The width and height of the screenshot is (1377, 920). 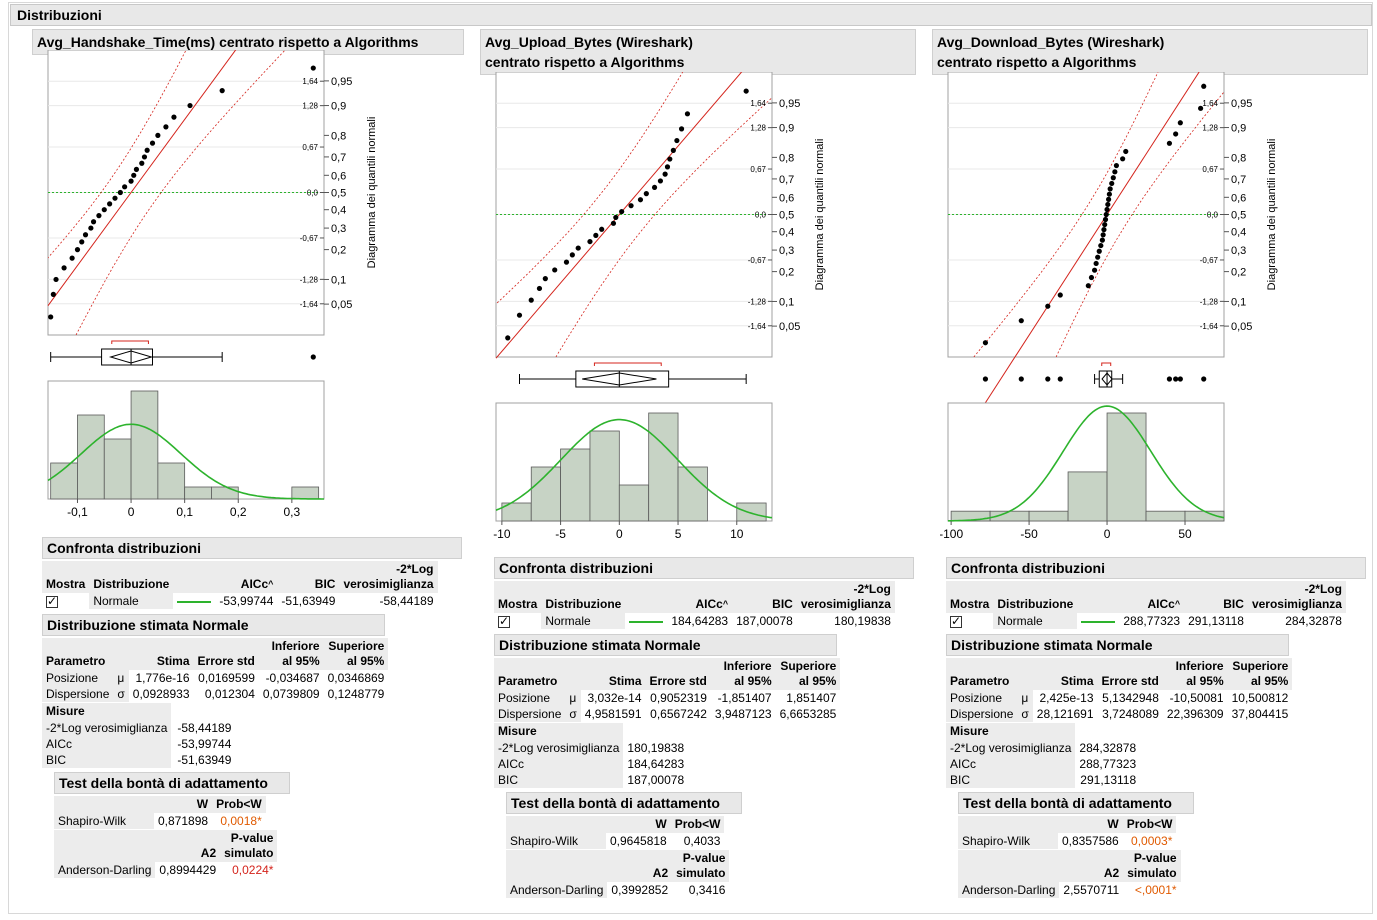 I want to click on qq-axis-title: Diagramma dei quantili normali, so click(x=1272, y=215).